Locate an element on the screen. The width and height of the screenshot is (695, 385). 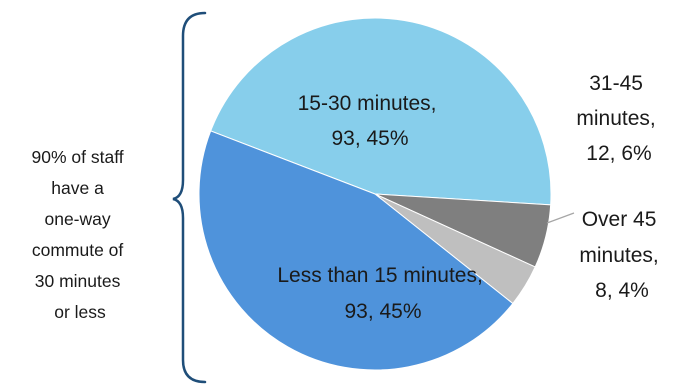
slice-label-less-than-15: Less than 15 minutes, 93, 45% is located at coordinates (382, 293).